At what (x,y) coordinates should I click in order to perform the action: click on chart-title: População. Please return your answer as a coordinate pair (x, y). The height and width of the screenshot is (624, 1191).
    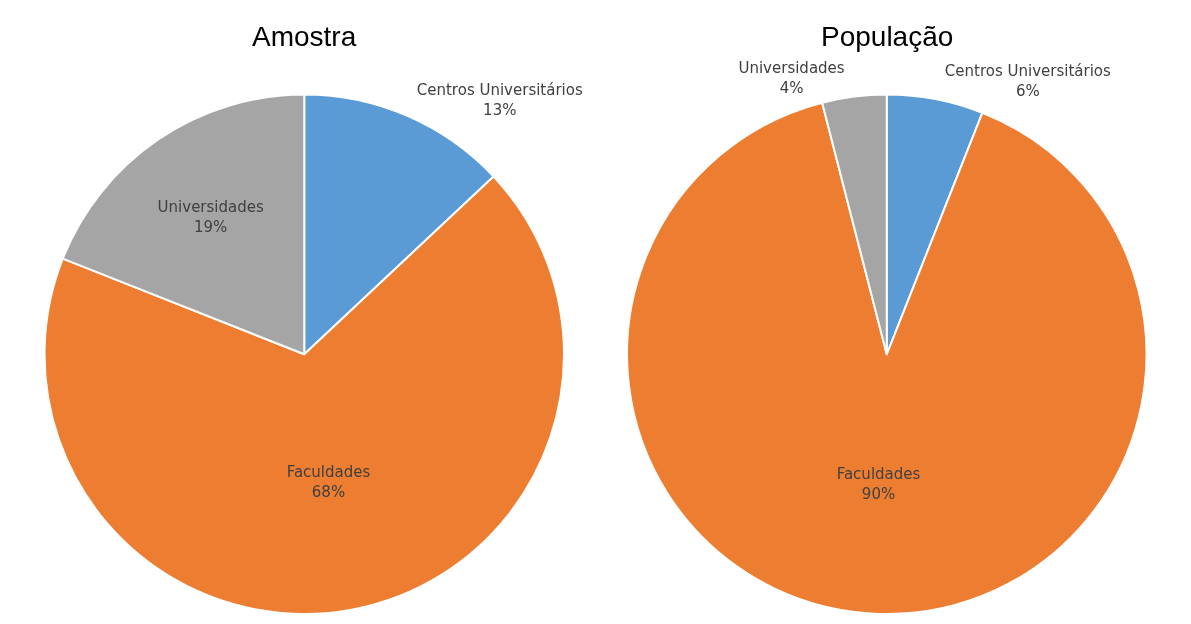
    Looking at the image, I should click on (887, 36).